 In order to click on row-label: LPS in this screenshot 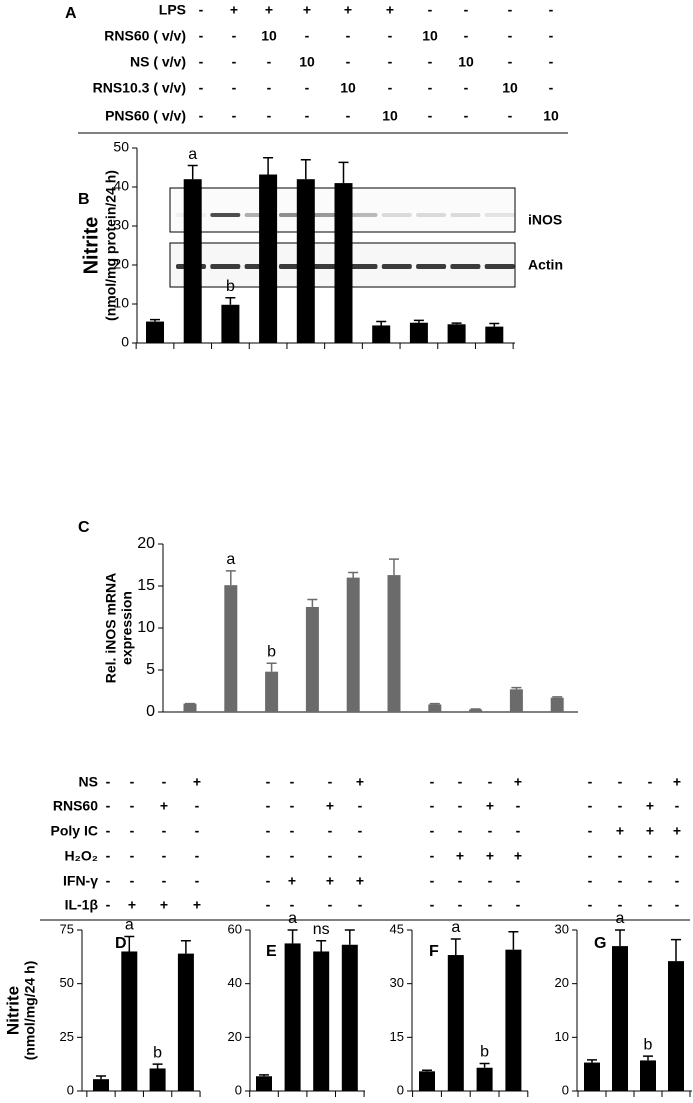, I will do `click(172, 10)`.